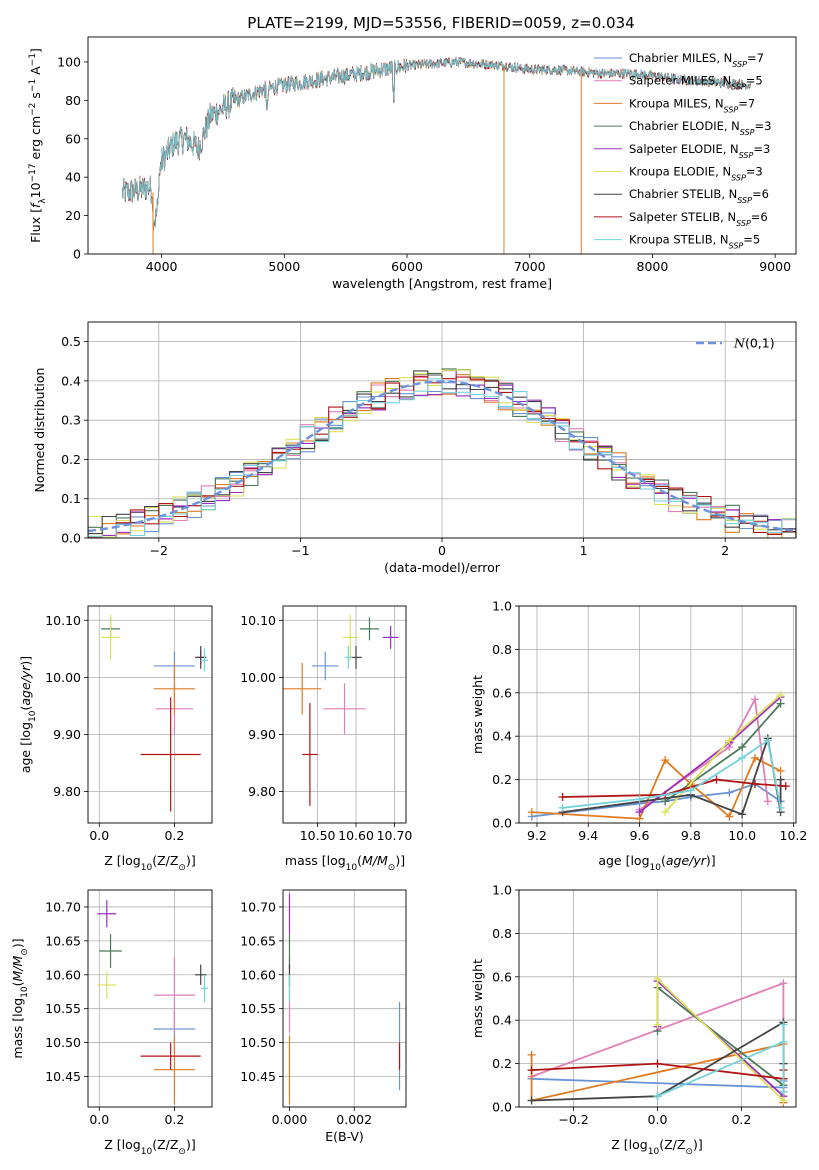 This screenshot has width=819, height=1170. Describe the element at coordinates (35, 225) in the screenshot. I see `label-part: Flux [` at that location.